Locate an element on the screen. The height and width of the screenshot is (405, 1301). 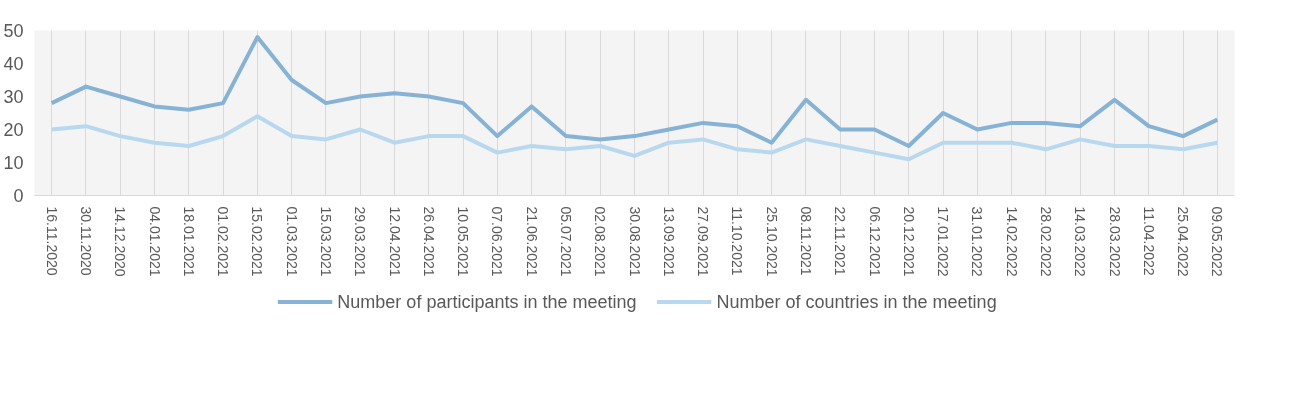
x-tick-label: 28.03.2022 is located at coordinates (1114, 241).